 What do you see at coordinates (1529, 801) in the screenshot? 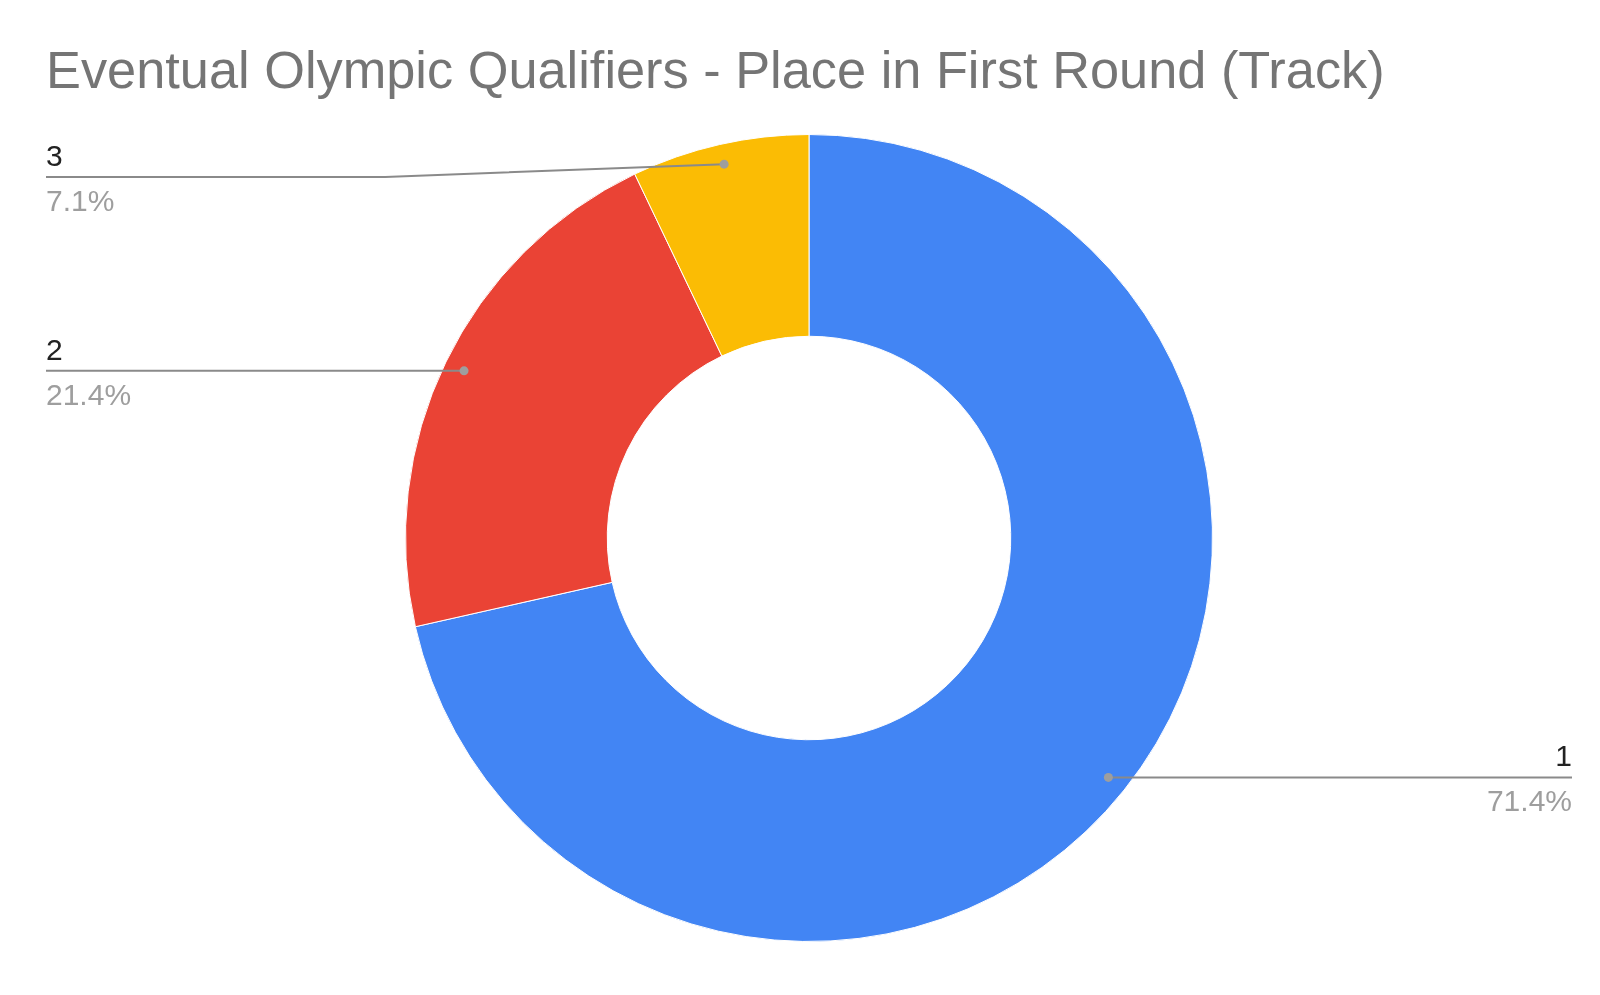
I see `data-label: 71.4%` at bounding box center [1529, 801].